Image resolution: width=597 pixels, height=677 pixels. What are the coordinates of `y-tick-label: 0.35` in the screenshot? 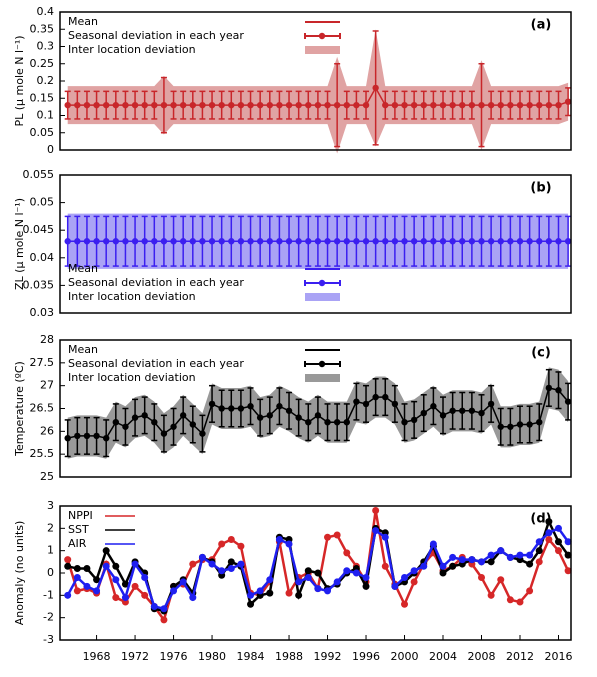 It's located at (42, 28).